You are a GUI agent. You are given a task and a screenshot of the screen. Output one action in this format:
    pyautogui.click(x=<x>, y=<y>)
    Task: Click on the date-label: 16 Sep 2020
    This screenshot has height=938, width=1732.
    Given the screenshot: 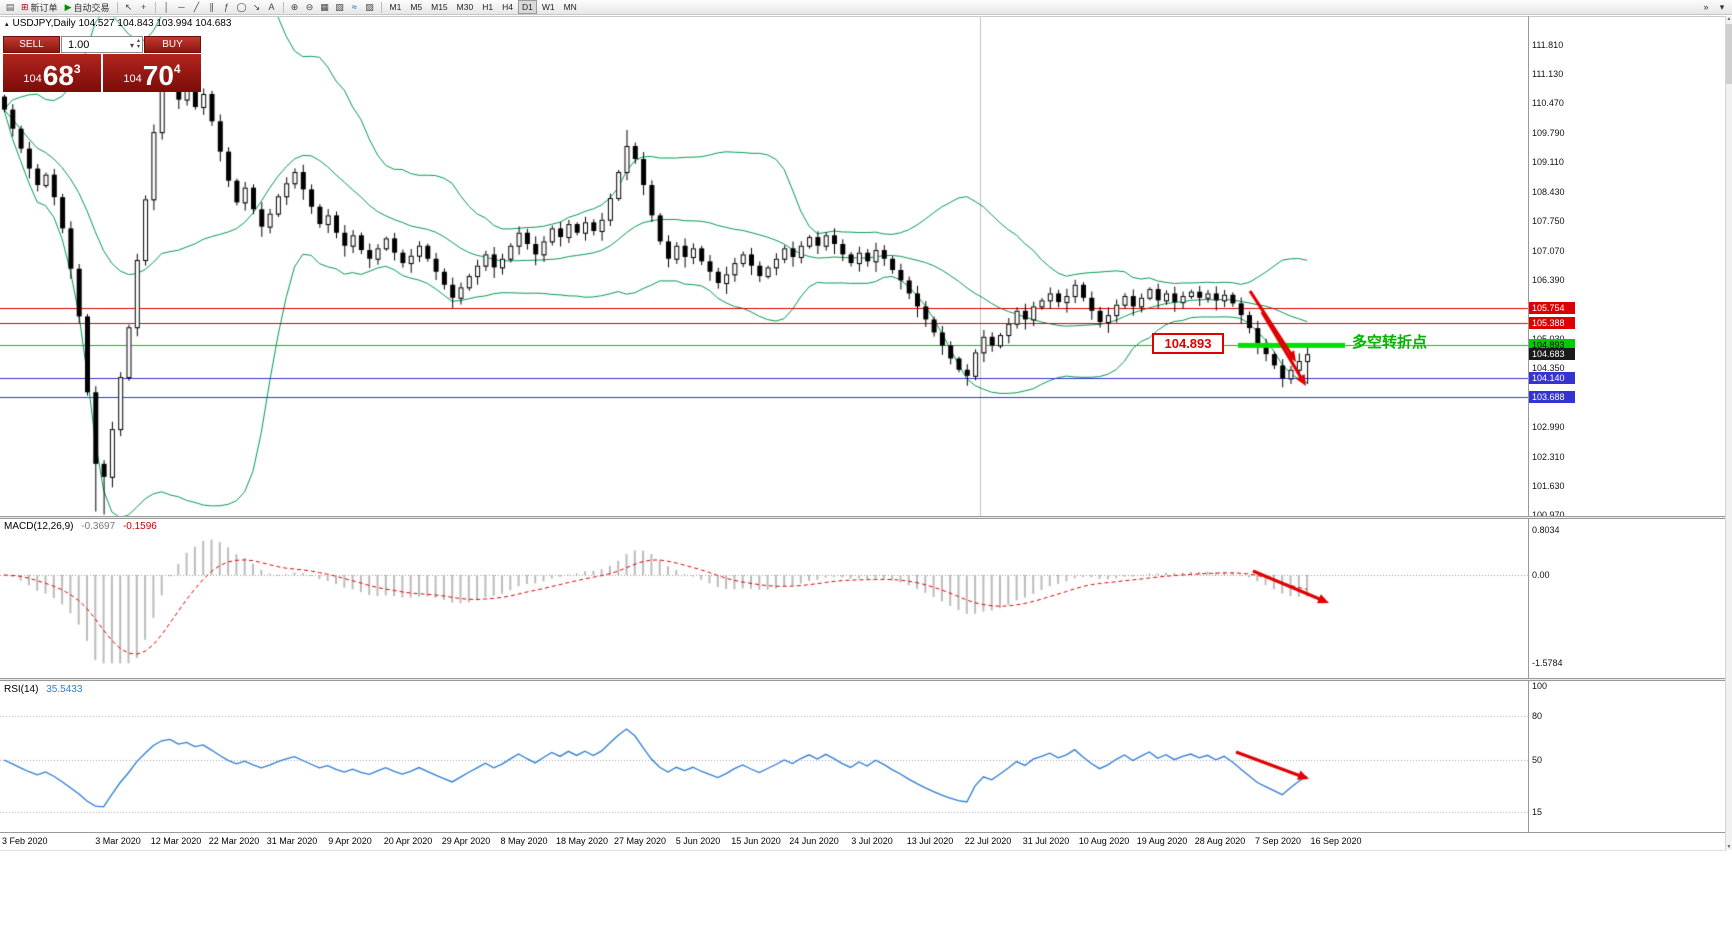 What is the action you would take?
    pyautogui.click(x=1336, y=841)
    